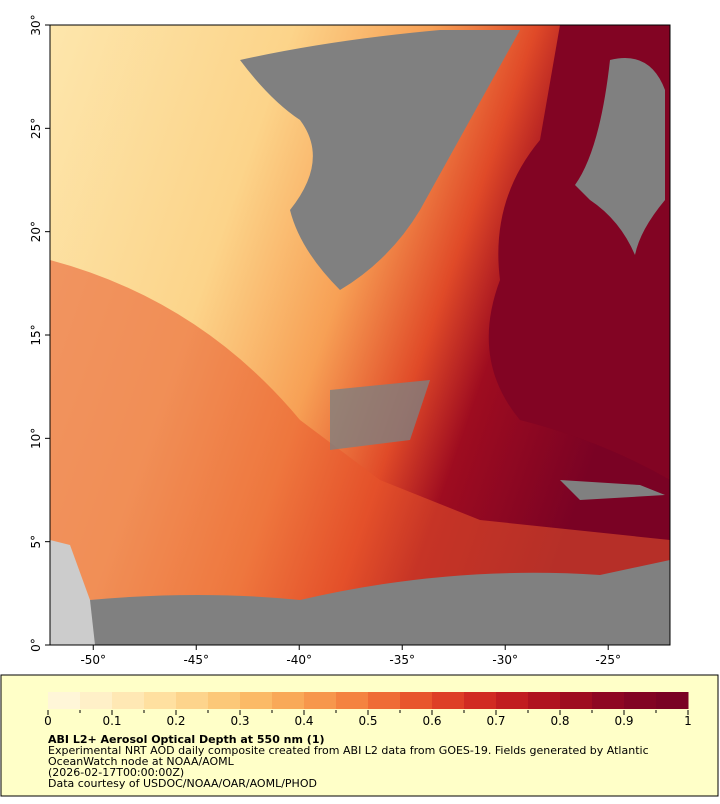 This screenshot has width=720, height=804. Describe the element at coordinates (175, 721) in the screenshot. I see `colorbar-tick-label: 0.2` at that location.